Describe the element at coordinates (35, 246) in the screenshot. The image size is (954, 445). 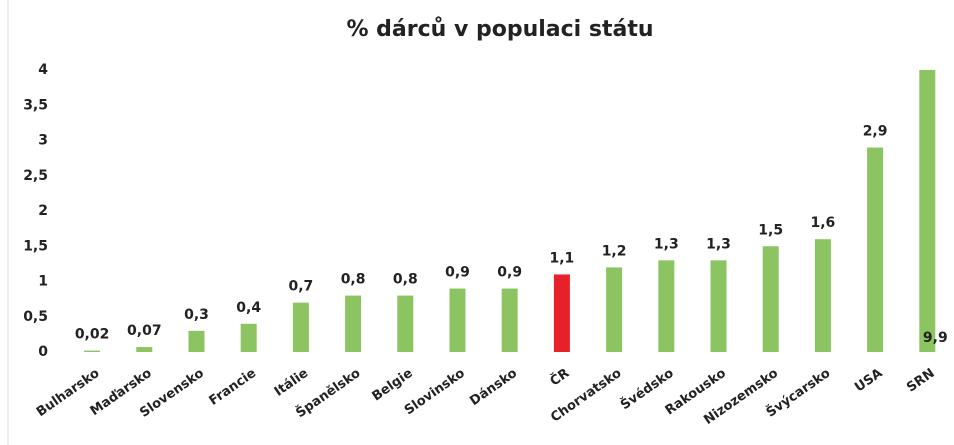
I see `y-tick-label: 1,5` at that location.